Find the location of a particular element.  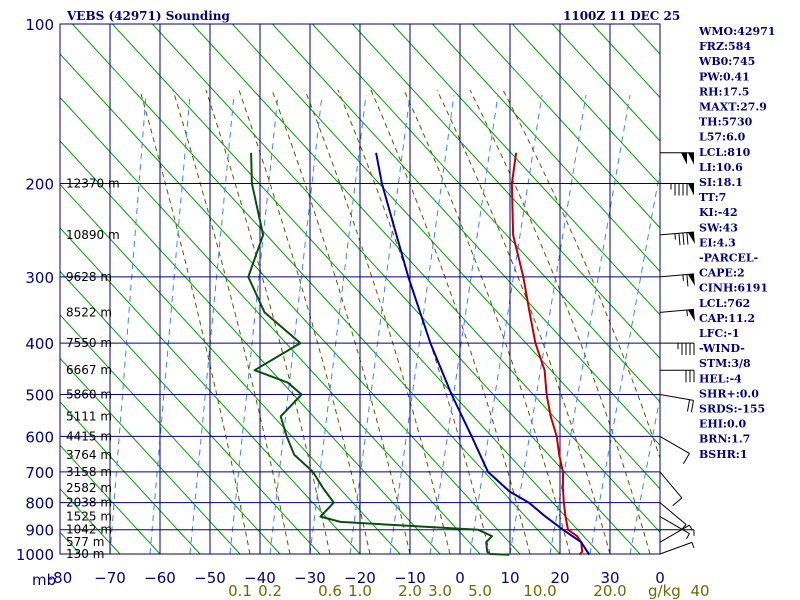

index-item: WB0:745 is located at coordinates (726, 61).